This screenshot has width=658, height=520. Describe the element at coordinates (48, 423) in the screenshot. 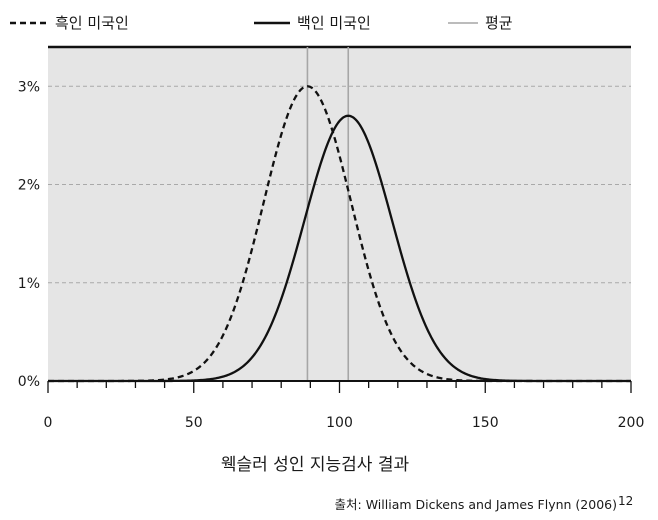

I see `x-tick-label-0: 0` at that location.